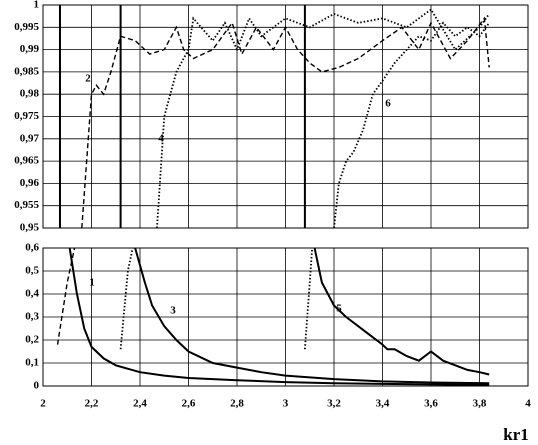  I want to click on y-tick-label: 0, so click(37, 386).